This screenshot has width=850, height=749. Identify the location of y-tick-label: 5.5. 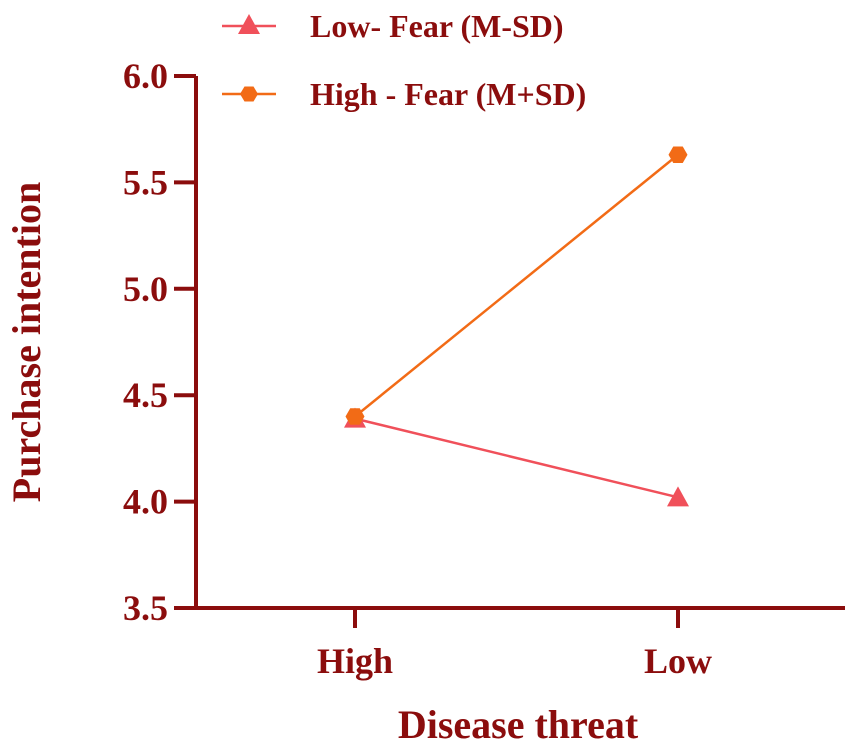
(145, 182).